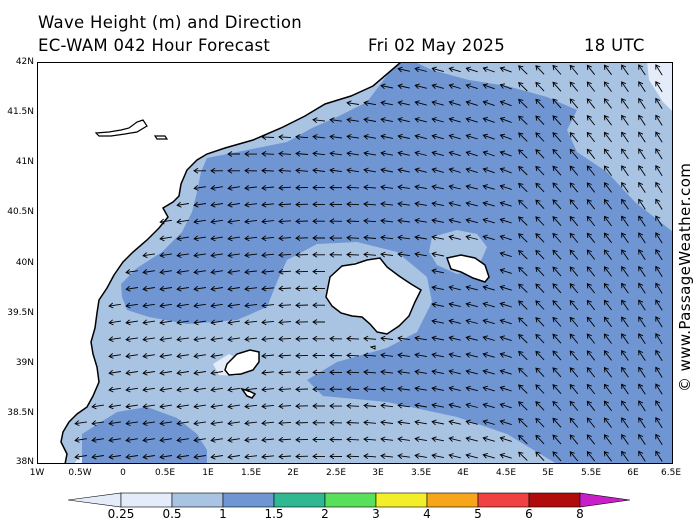 This screenshot has height=525, width=700. What do you see at coordinates (20, 212) in the screenshot?
I see `lat-label-40-5n: 40.5N` at bounding box center [20, 212].